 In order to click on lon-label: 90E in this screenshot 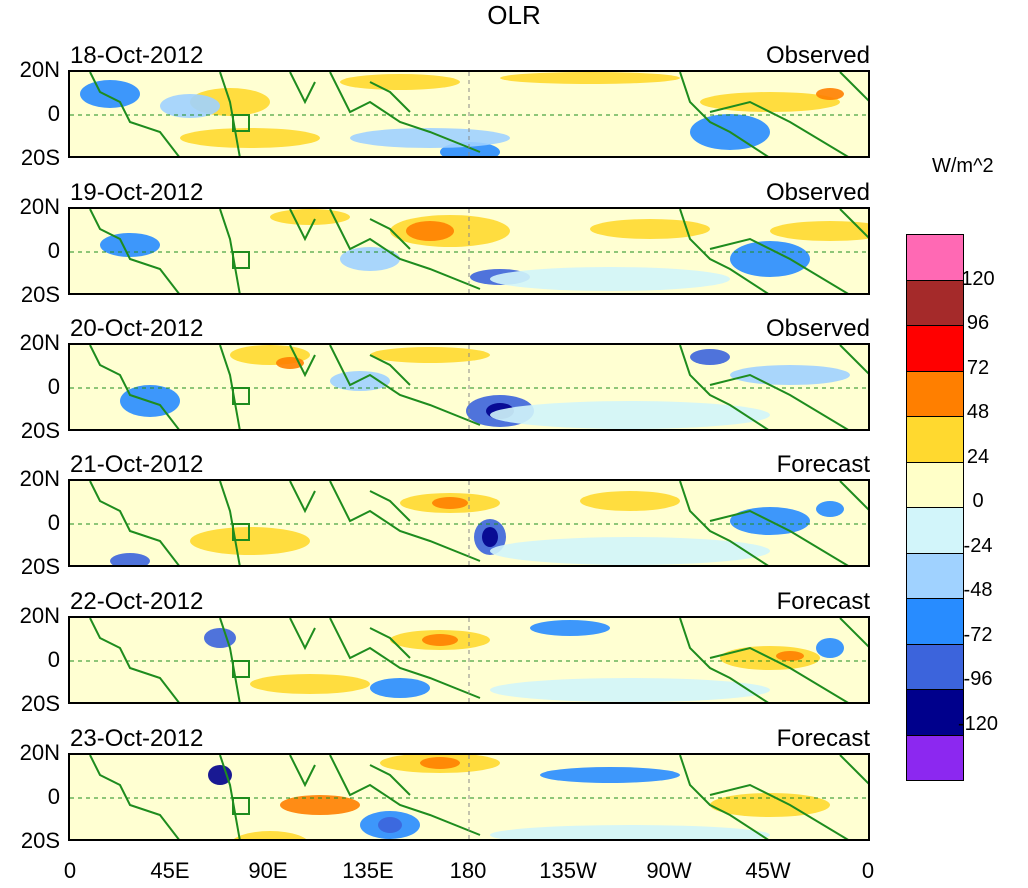, I will do `click(268, 870)`.